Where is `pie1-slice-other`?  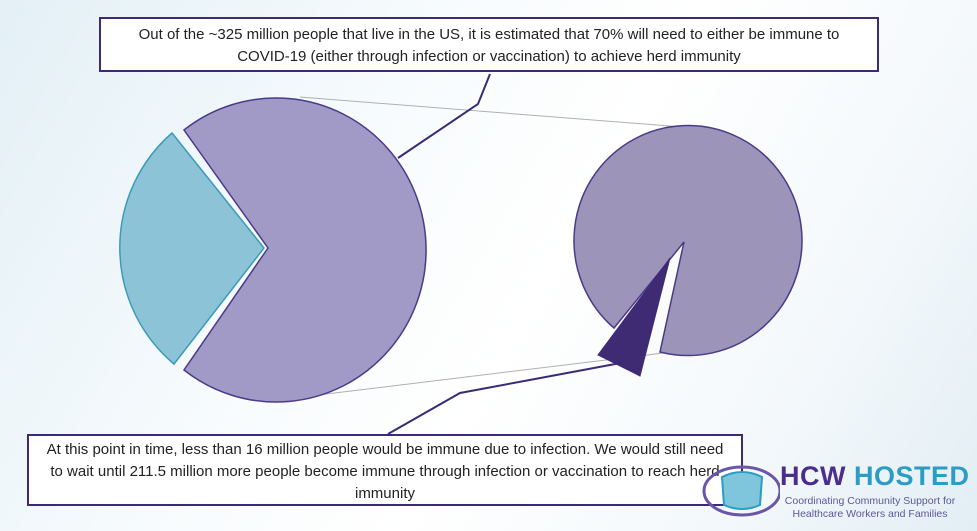
pie1-slice-other is located at coordinates (192, 248).